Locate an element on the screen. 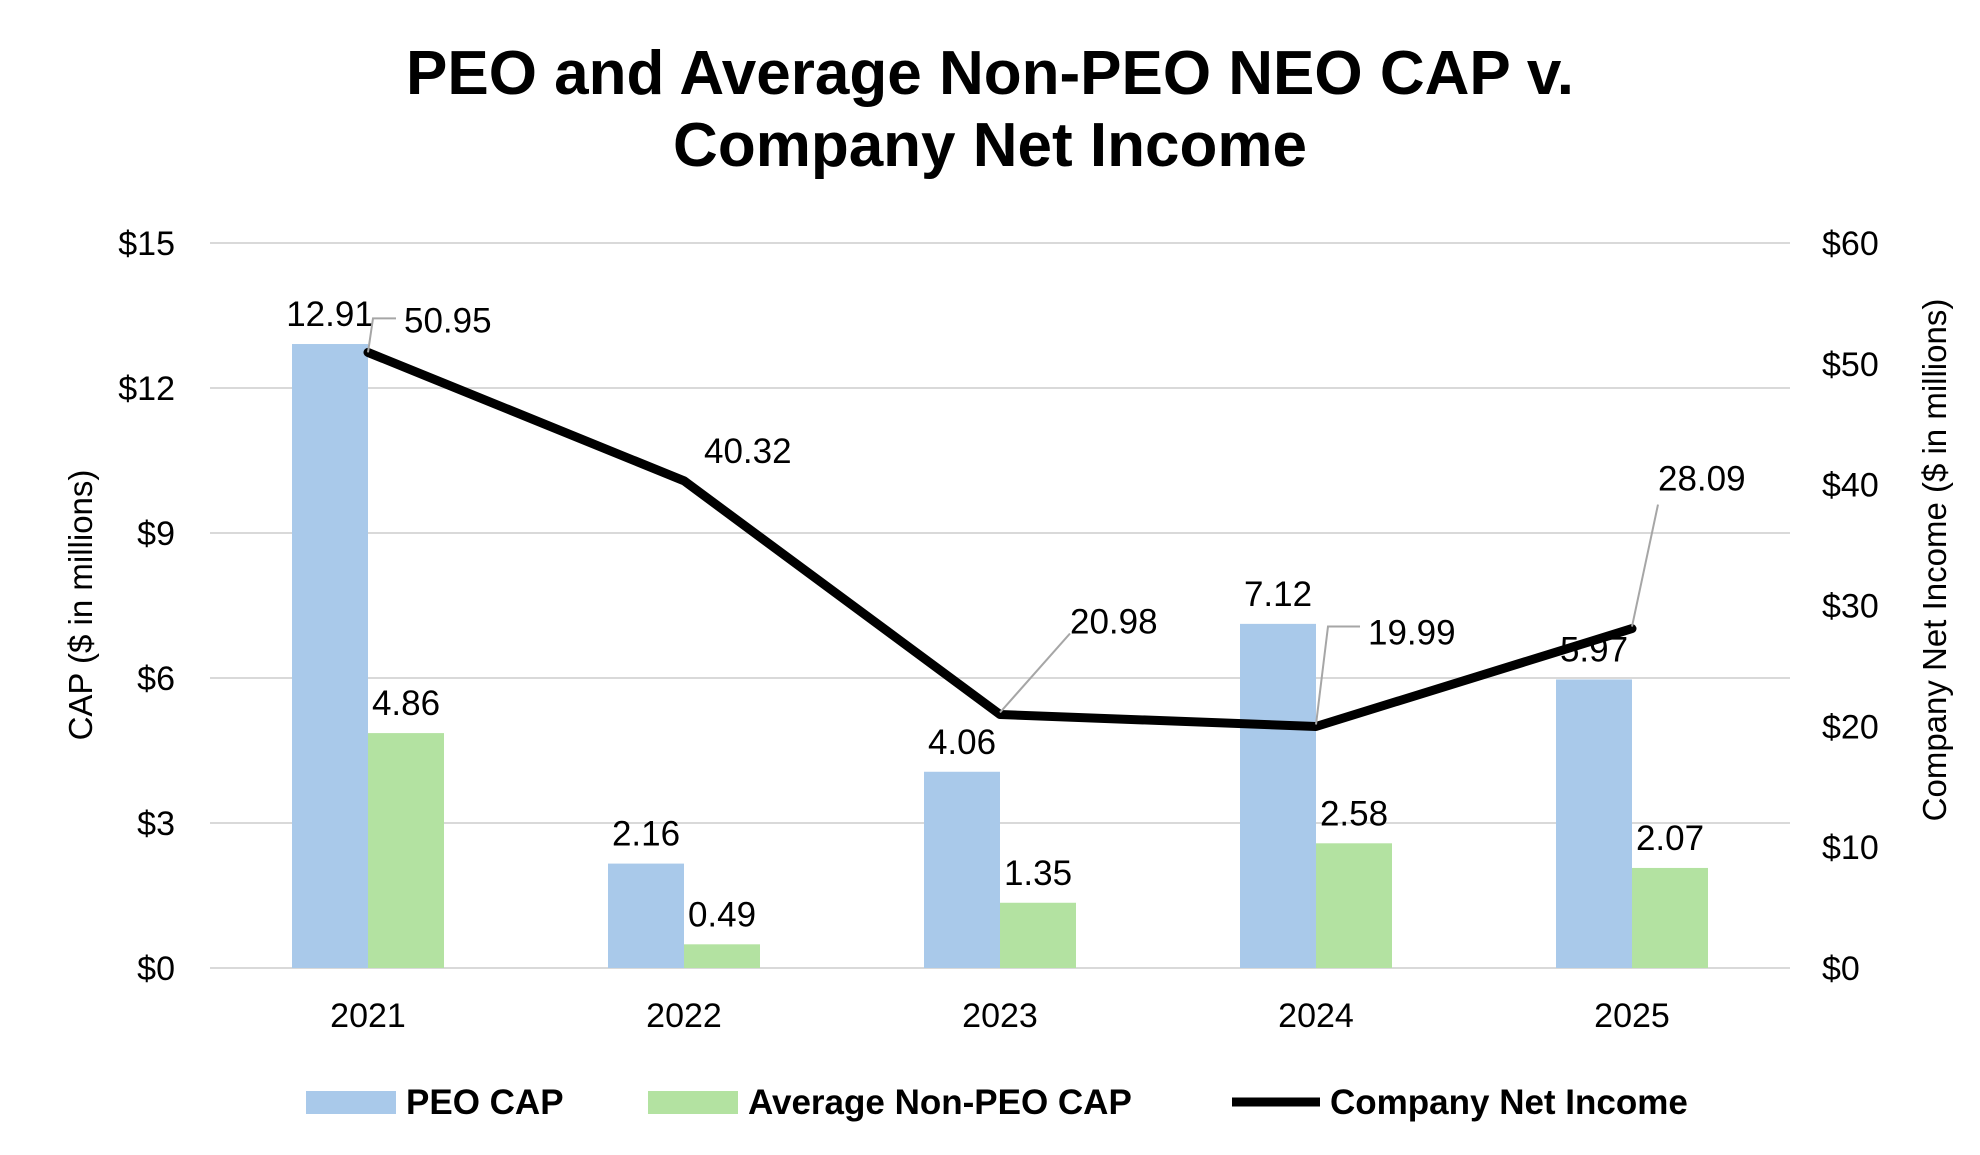  x-tick-label: 2025 is located at coordinates (1632, 1016).